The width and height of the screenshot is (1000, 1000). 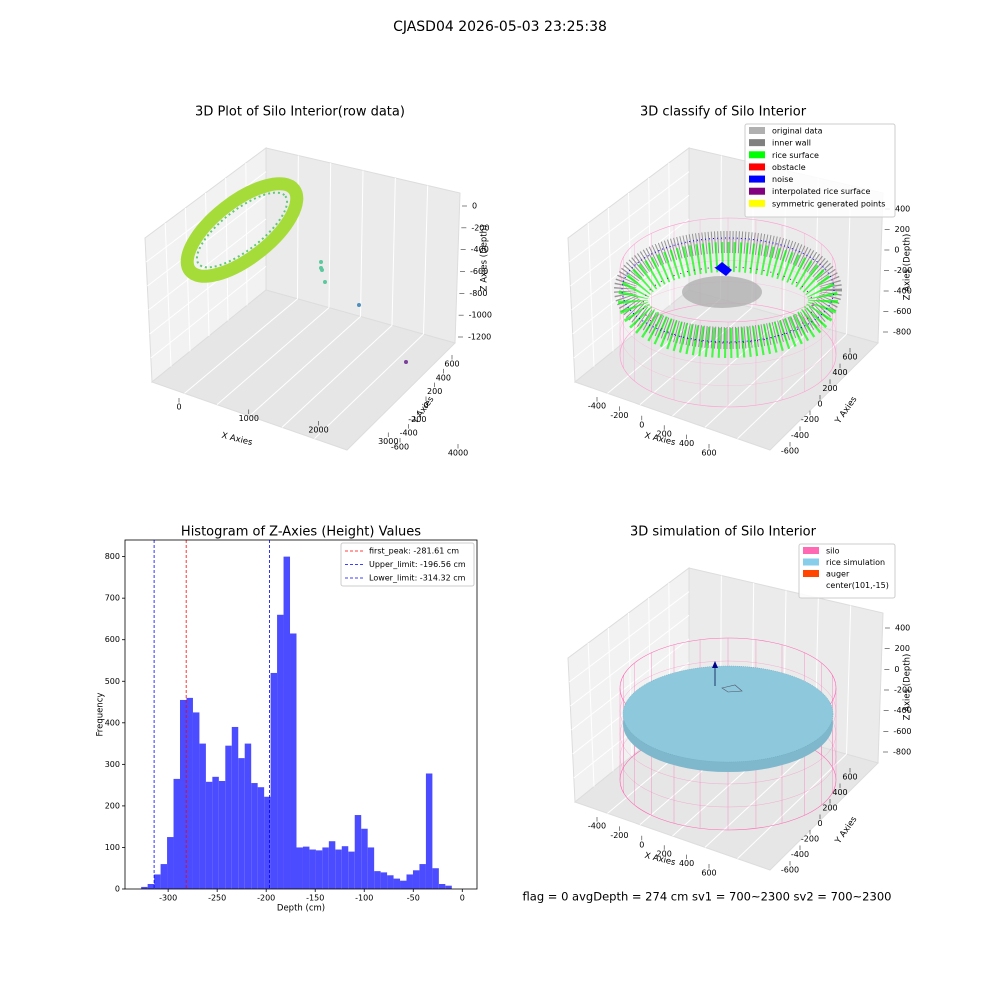 What do you see at coordinates (708, 453) in the screenshot?
I see `x-tick-label: 600` at bounding box center [708, 453].